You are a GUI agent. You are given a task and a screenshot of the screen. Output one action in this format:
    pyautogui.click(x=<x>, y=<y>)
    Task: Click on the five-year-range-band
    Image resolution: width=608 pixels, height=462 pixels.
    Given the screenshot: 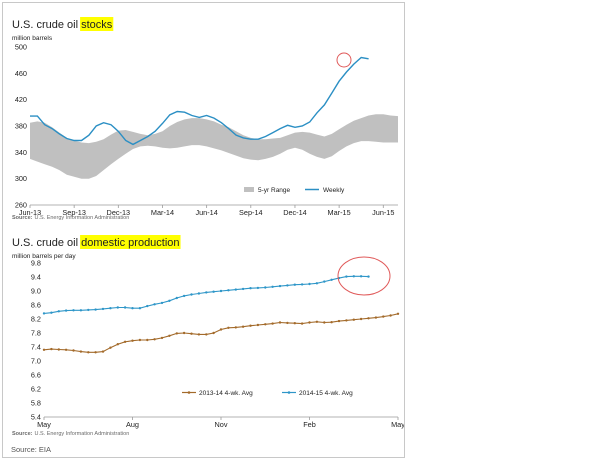 What is the action you would take?
    pyautogui.click(x=214, y=146)
    